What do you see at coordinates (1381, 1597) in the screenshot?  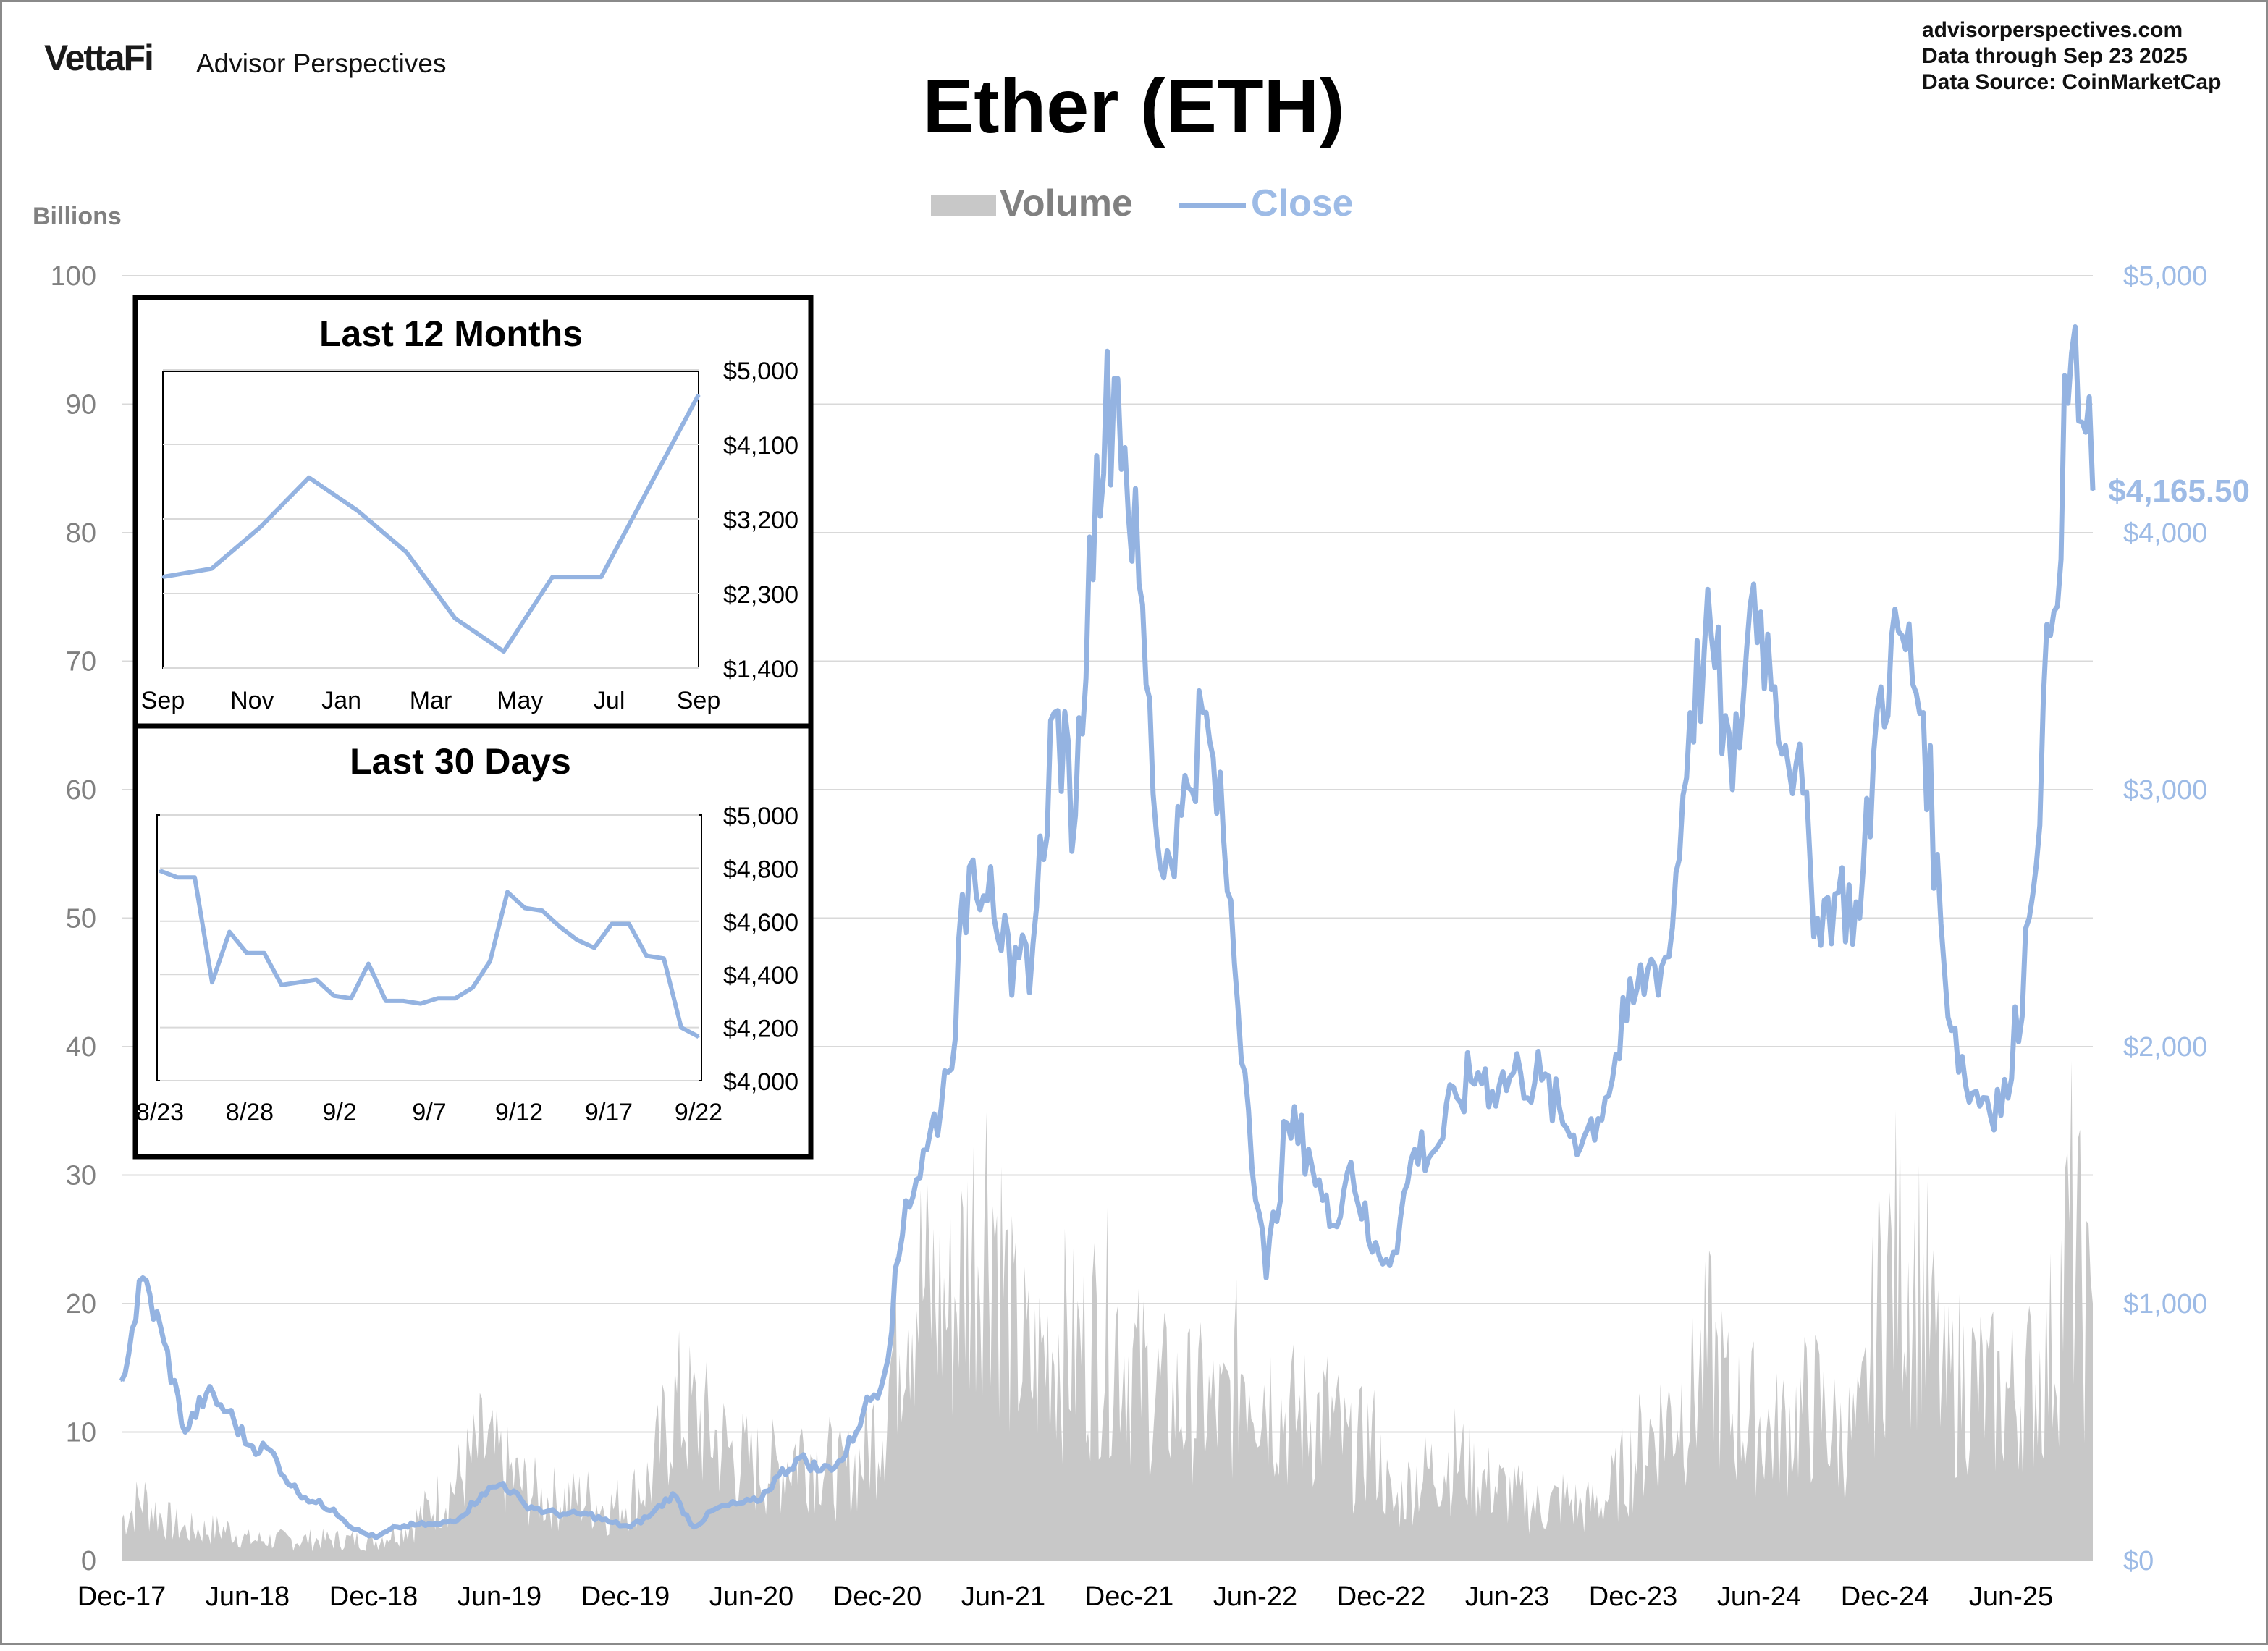 I see `x-axis-tick-label: Dec-22` at bounding box center [1381, 1597].